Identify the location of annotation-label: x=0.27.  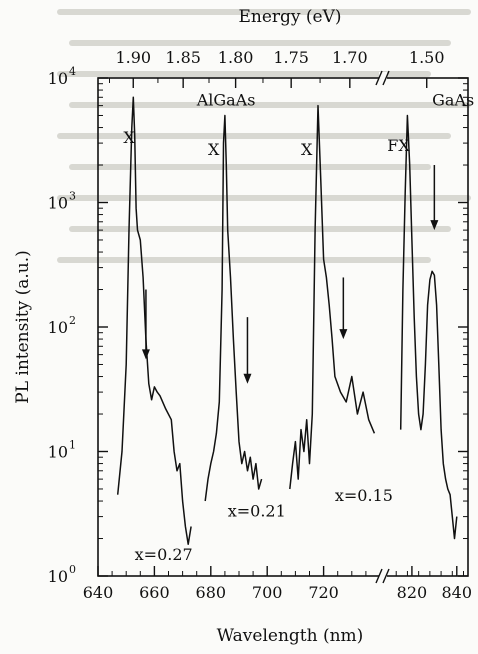
(164, 554).